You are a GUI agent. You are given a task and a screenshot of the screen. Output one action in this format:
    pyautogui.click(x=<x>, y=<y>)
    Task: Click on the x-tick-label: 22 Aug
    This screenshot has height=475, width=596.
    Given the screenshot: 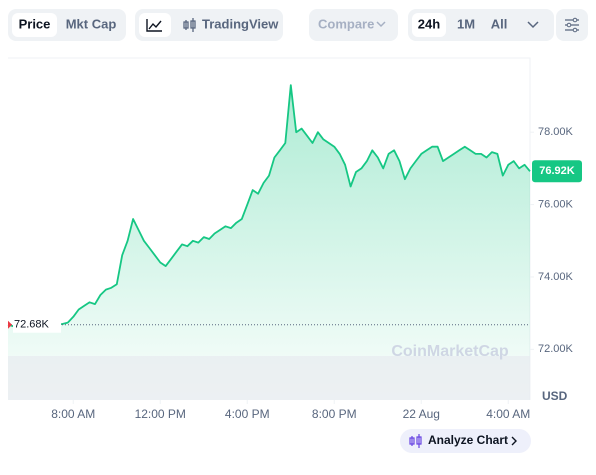 What is the action you would take?
    pyautogui.click(x=421, y=414)
    